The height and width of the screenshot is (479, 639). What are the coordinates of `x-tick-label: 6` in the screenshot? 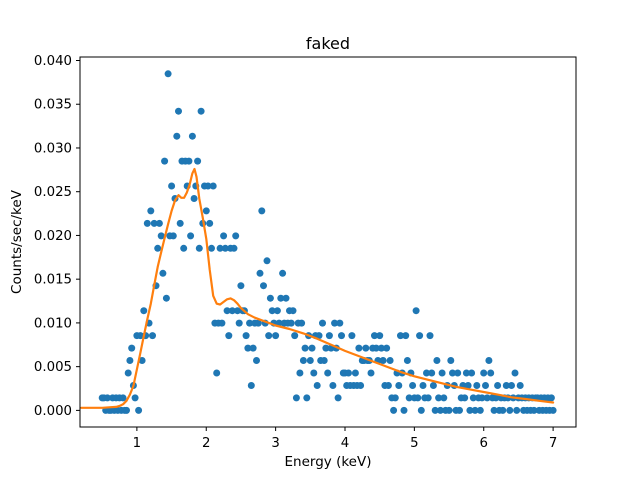 It's located at (484, 443).